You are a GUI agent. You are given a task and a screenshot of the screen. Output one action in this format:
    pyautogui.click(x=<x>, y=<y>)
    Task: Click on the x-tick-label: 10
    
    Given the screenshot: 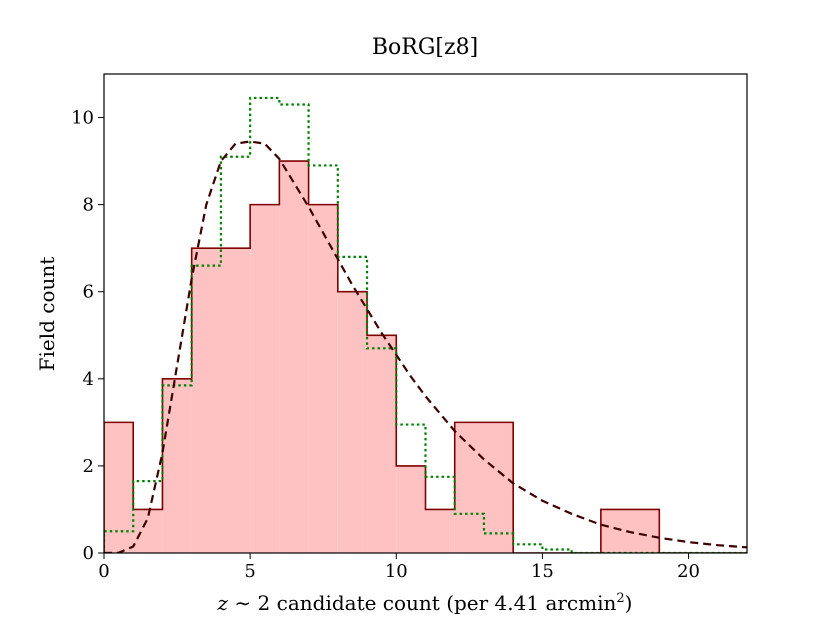 What is the action you would take?
    pyautogui.click(x=396, y=571)
    